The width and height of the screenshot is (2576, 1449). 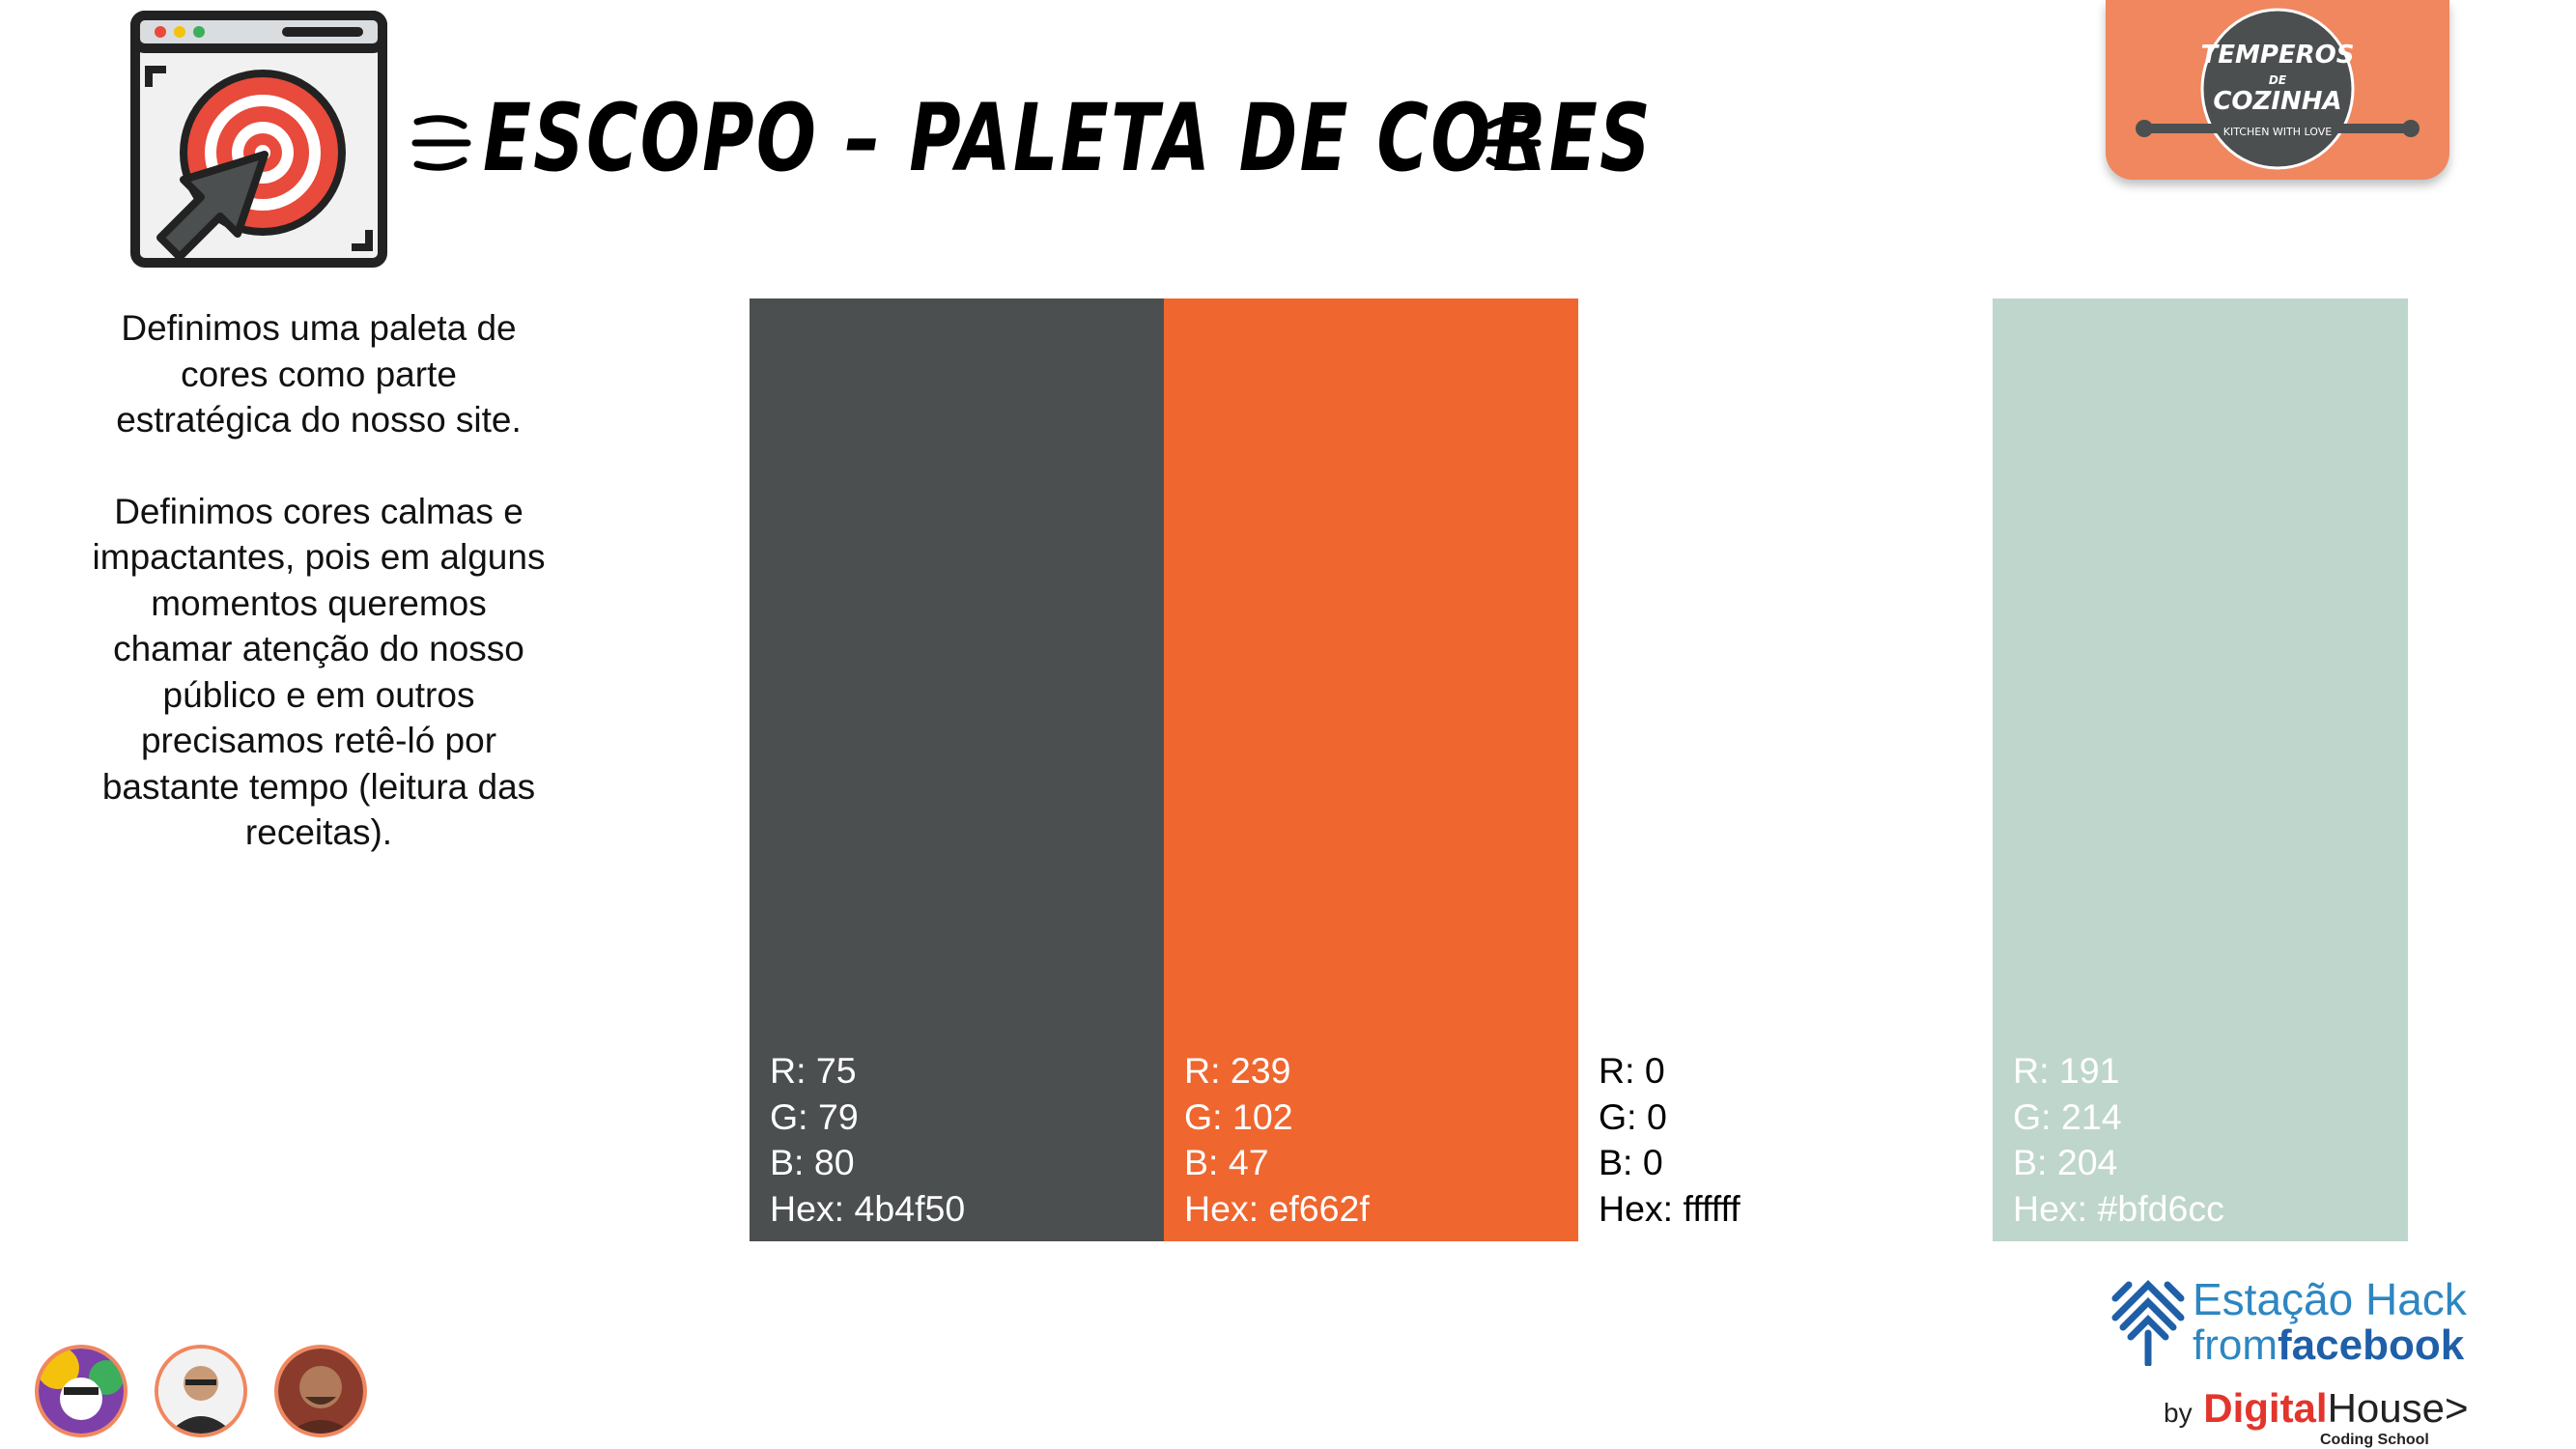 What do you see at coordinates (2277, 55) in the screenshot?
I see `logo-line-1: TEMPEROS` at bounding box center [2277, 55].